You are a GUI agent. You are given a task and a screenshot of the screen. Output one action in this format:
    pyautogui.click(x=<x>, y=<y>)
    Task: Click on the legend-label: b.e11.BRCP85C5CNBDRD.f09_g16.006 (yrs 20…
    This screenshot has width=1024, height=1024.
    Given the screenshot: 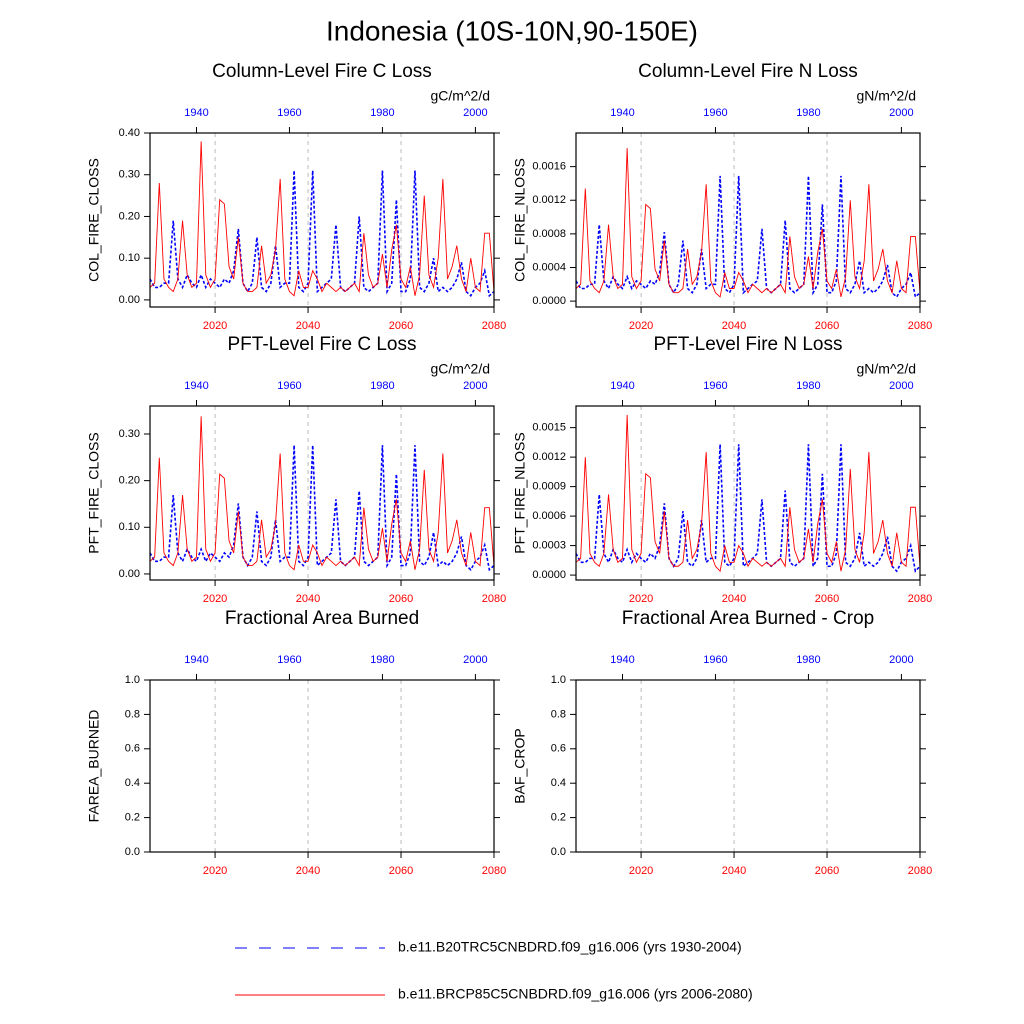 What is the action you would take?
    pyautogui.click(x=575, y=994)
    